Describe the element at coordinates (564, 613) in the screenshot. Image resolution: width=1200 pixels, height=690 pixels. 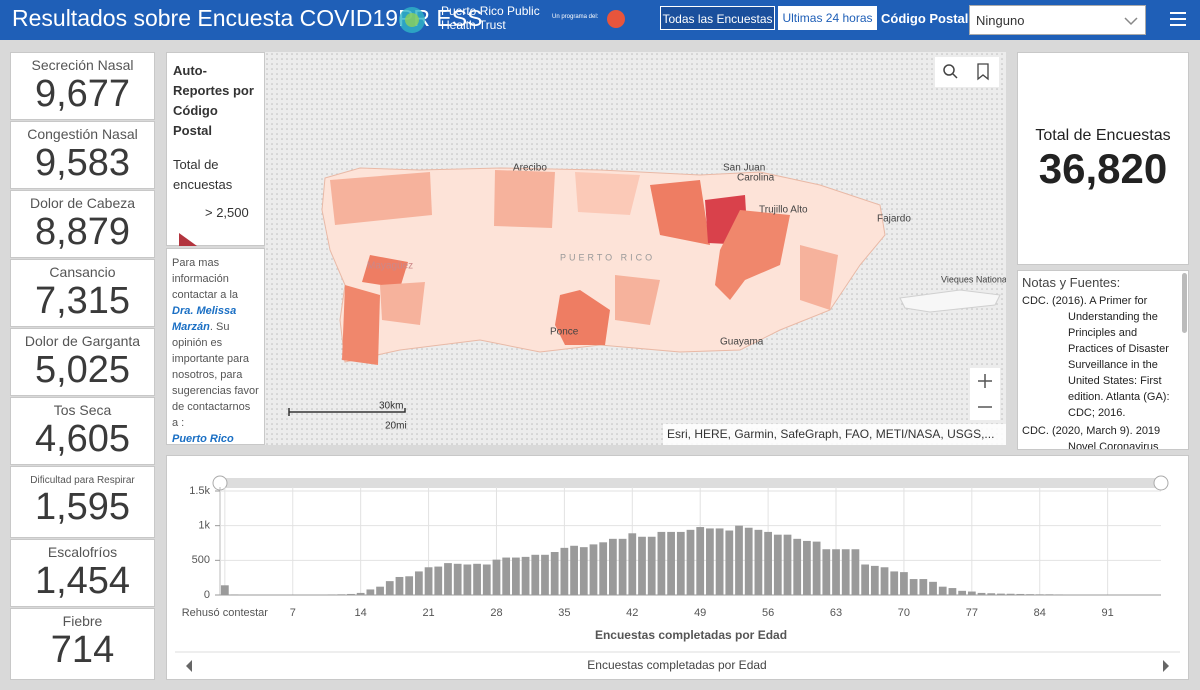
I see `x-tick-label: 35` at that location.